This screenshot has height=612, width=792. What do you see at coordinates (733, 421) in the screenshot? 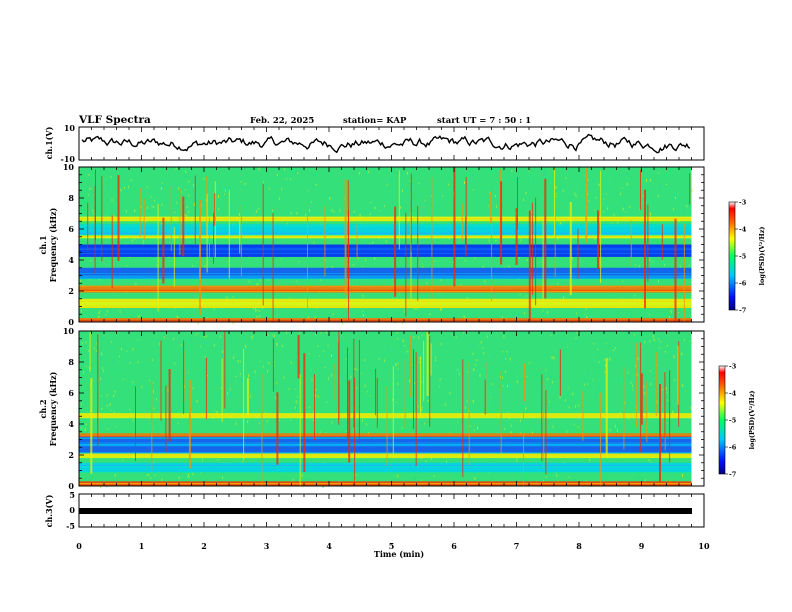
I see `ch2-colorbar-tick-label: -5` at bounding box center [733, 421].